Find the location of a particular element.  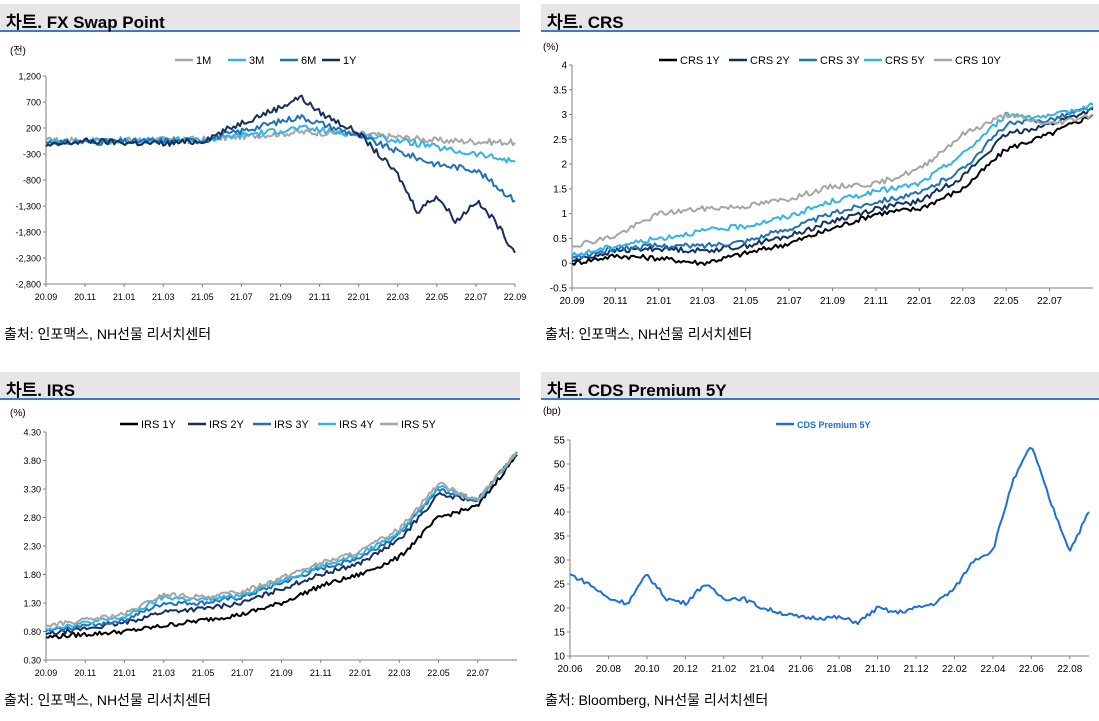

legend-label: CRS 5Y is located at coordinates (905, 61).